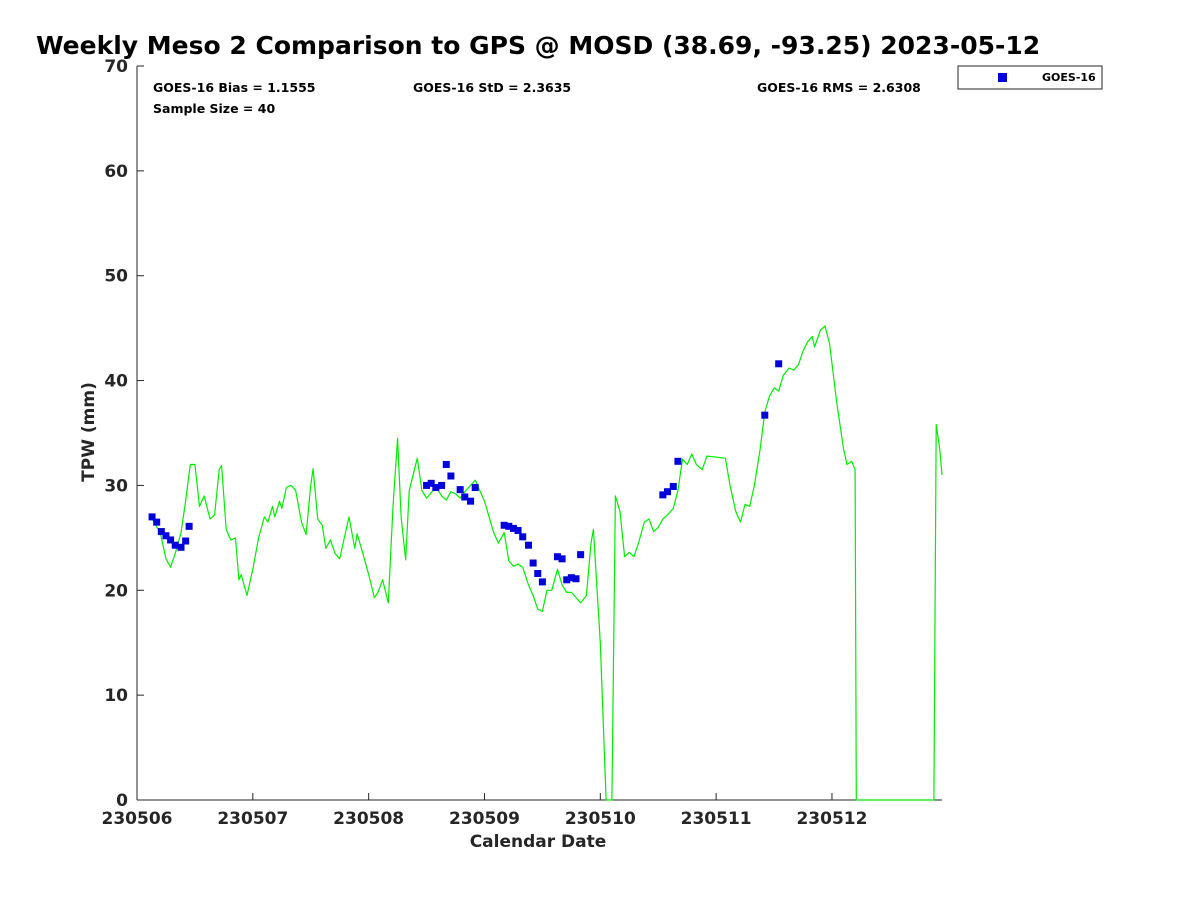 The height and width of the screenshot is (904, 1200). What do you see at coordinates (368, 819) in the screenshot?
I see `x-tick-label: 230508` at bounding box center [368, 819].